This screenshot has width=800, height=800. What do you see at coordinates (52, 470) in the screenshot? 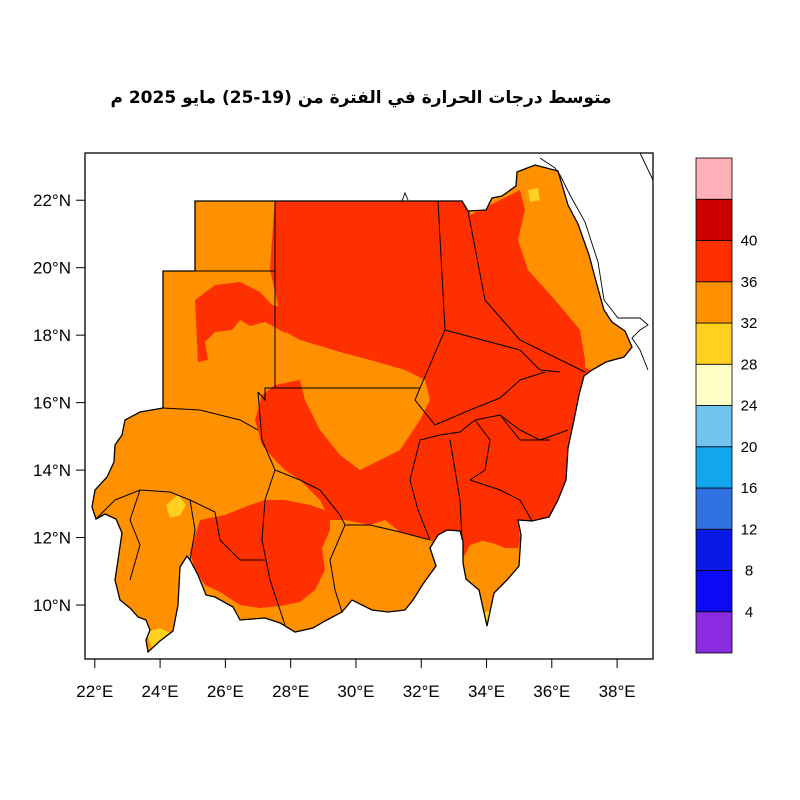
I see `y-tick-label: 14°N` at bounding box center [52, 470].